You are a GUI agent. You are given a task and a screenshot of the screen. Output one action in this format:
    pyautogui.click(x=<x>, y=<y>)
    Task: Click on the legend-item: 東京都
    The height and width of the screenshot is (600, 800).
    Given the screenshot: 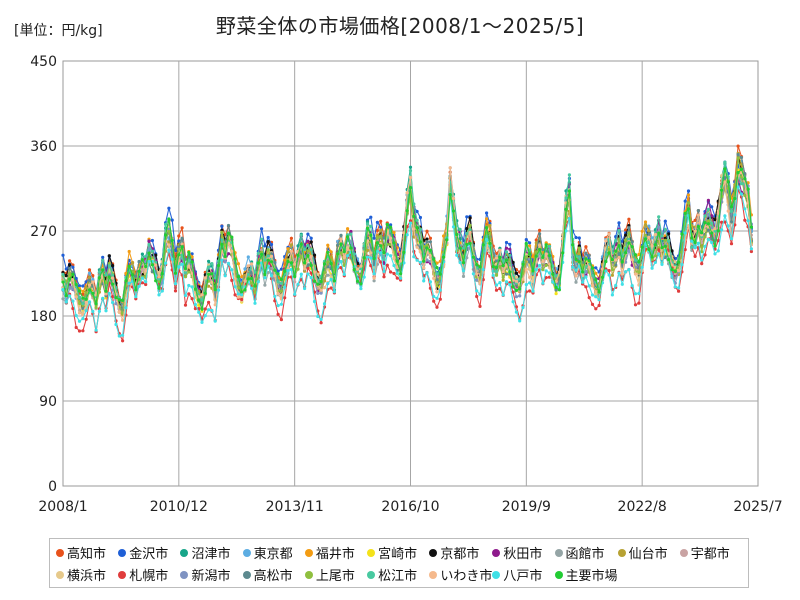 What is the action you would take?
    pyautogui.click(x=273, y=552)
    